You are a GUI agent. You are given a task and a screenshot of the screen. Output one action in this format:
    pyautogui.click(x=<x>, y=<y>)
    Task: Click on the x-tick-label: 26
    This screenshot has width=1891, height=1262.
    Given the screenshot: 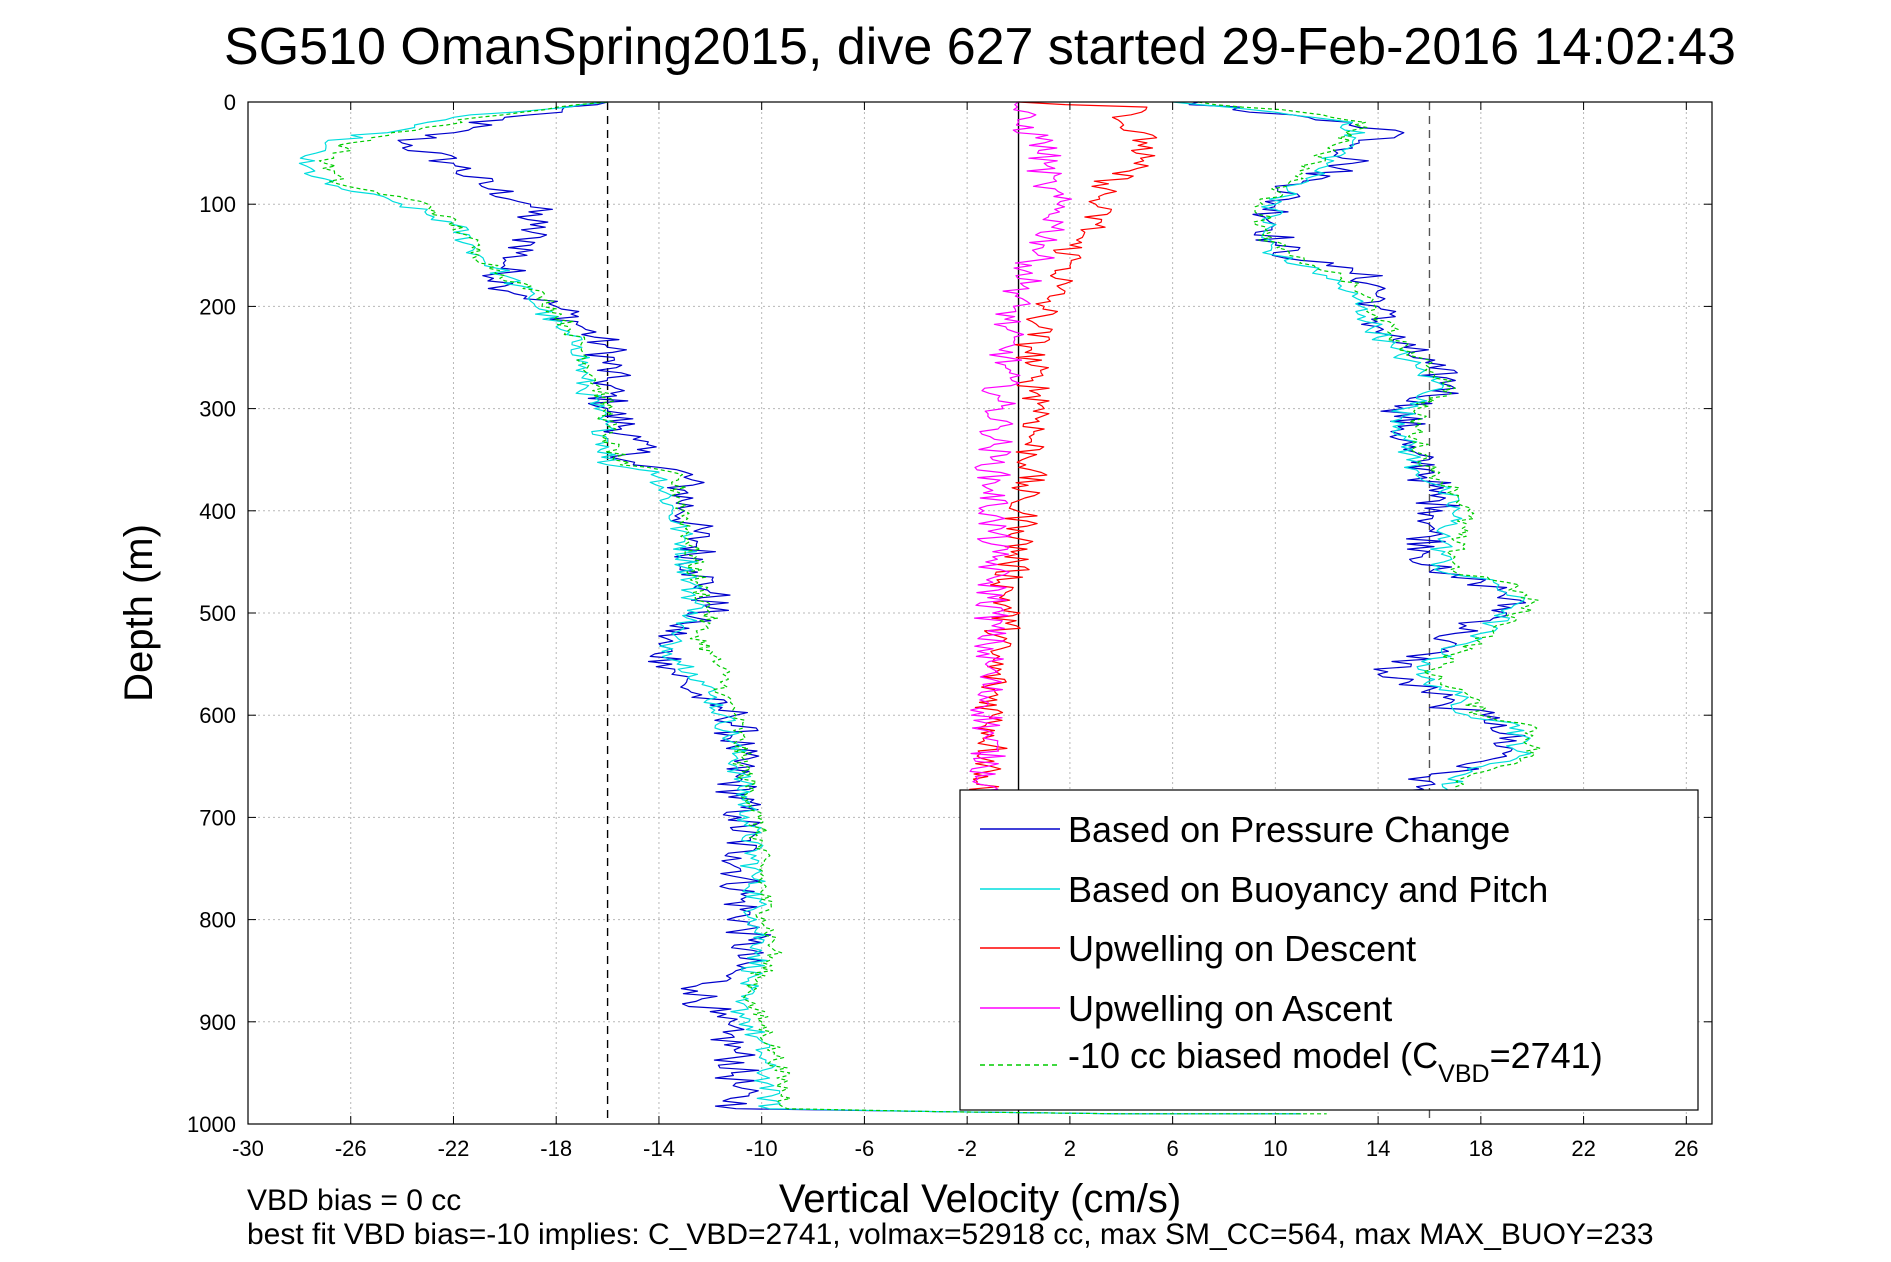 What is the action you would take?
    pyautogui.click(x=1686, y=1148)
    